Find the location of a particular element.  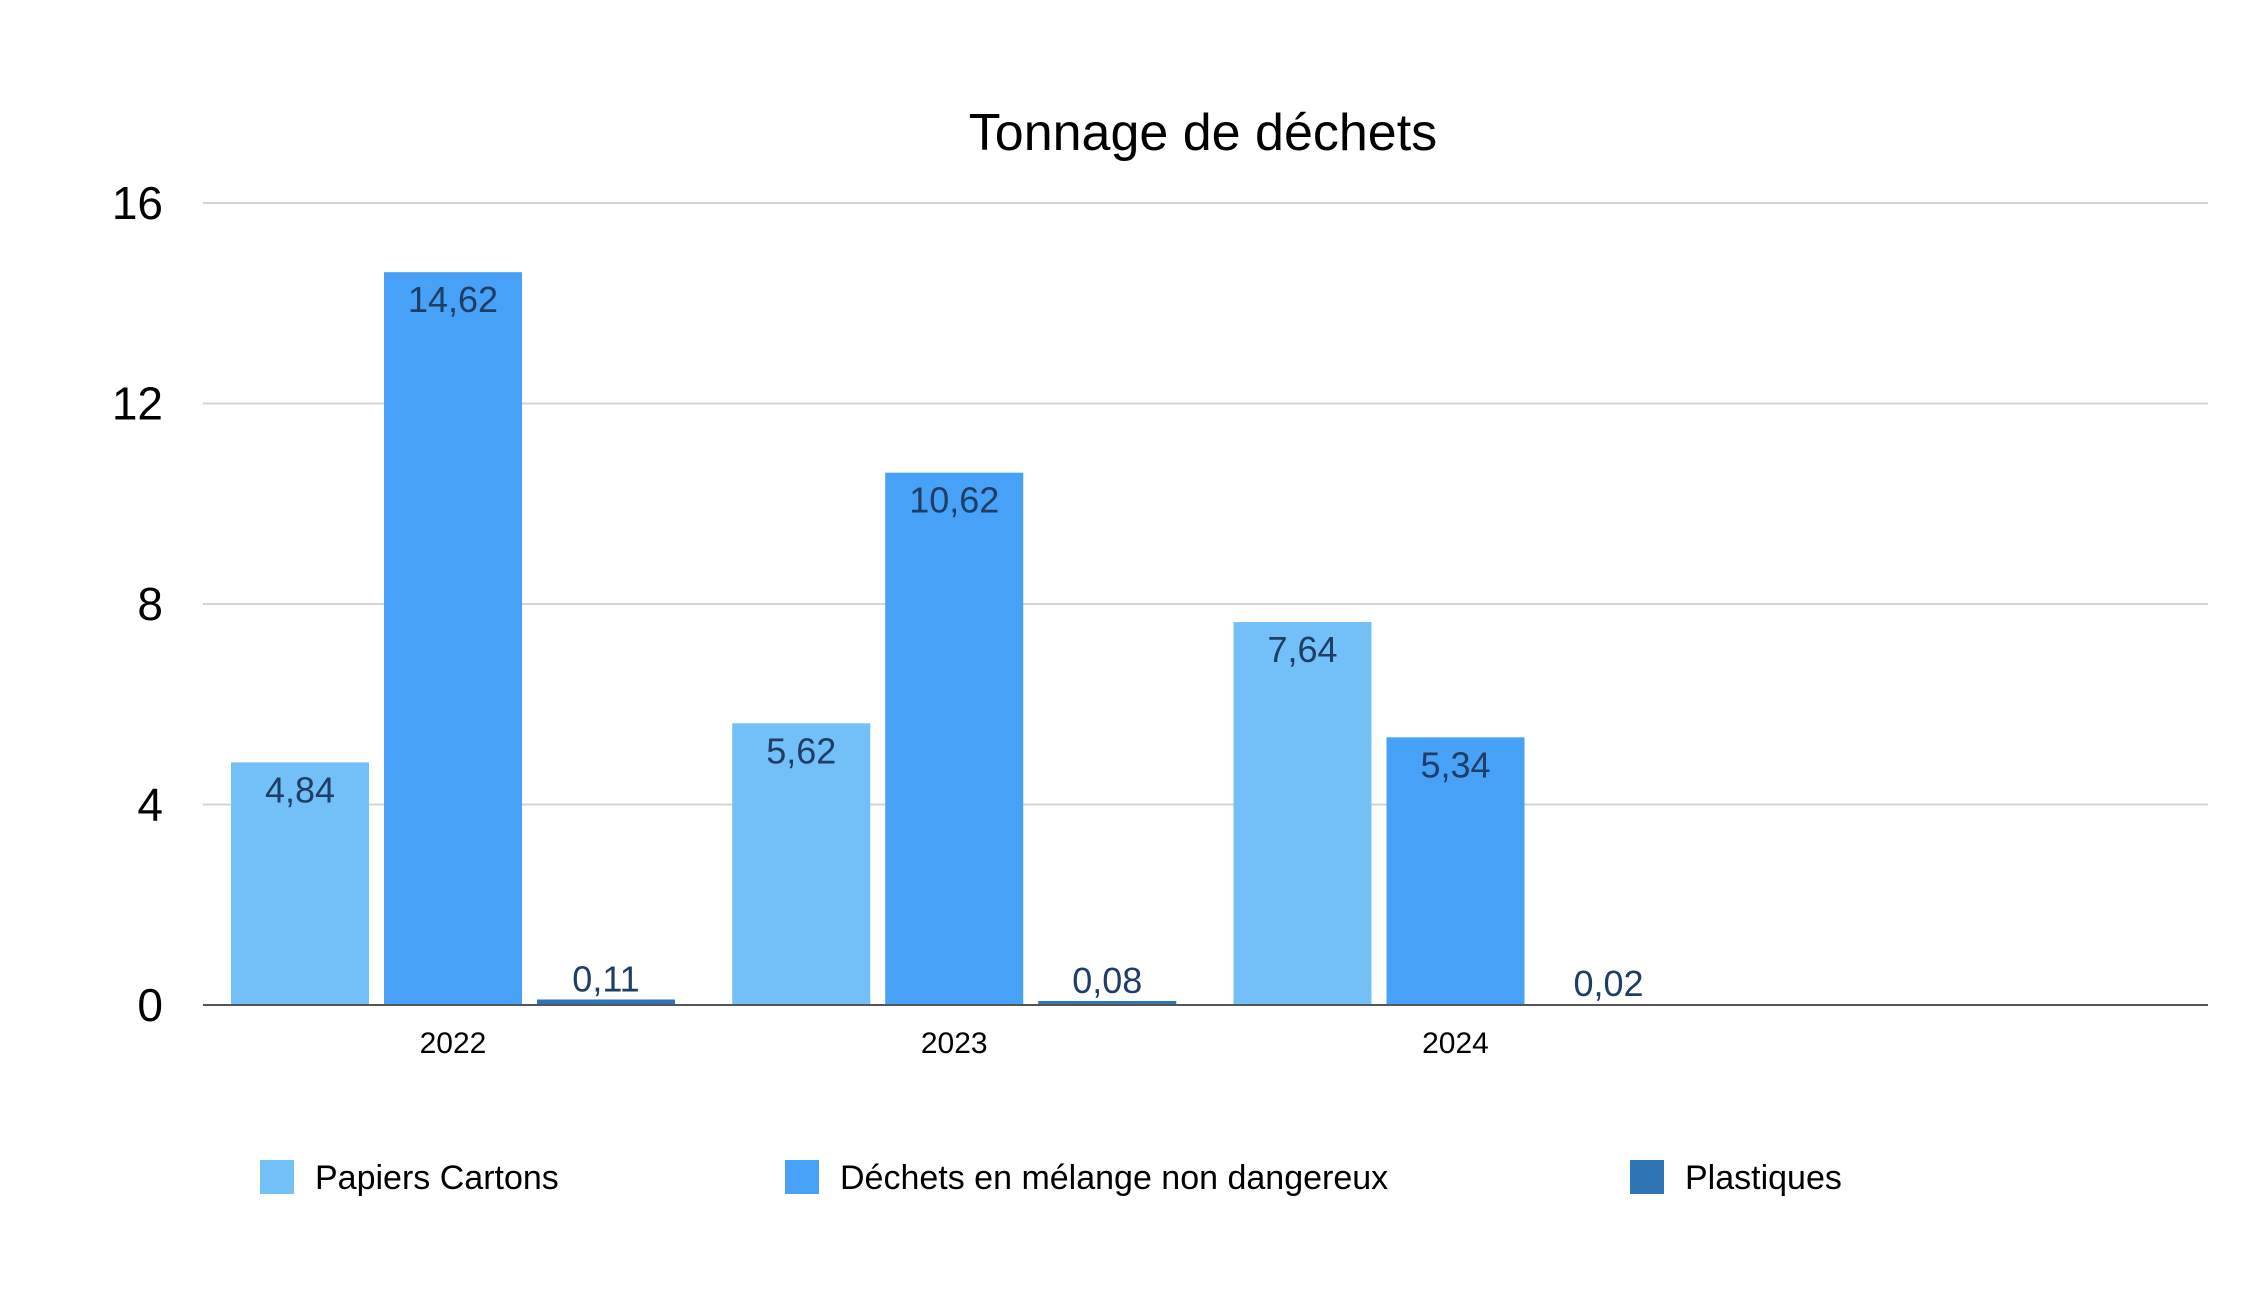

data-label: 7,64 is located at coordinates (1302, 649).